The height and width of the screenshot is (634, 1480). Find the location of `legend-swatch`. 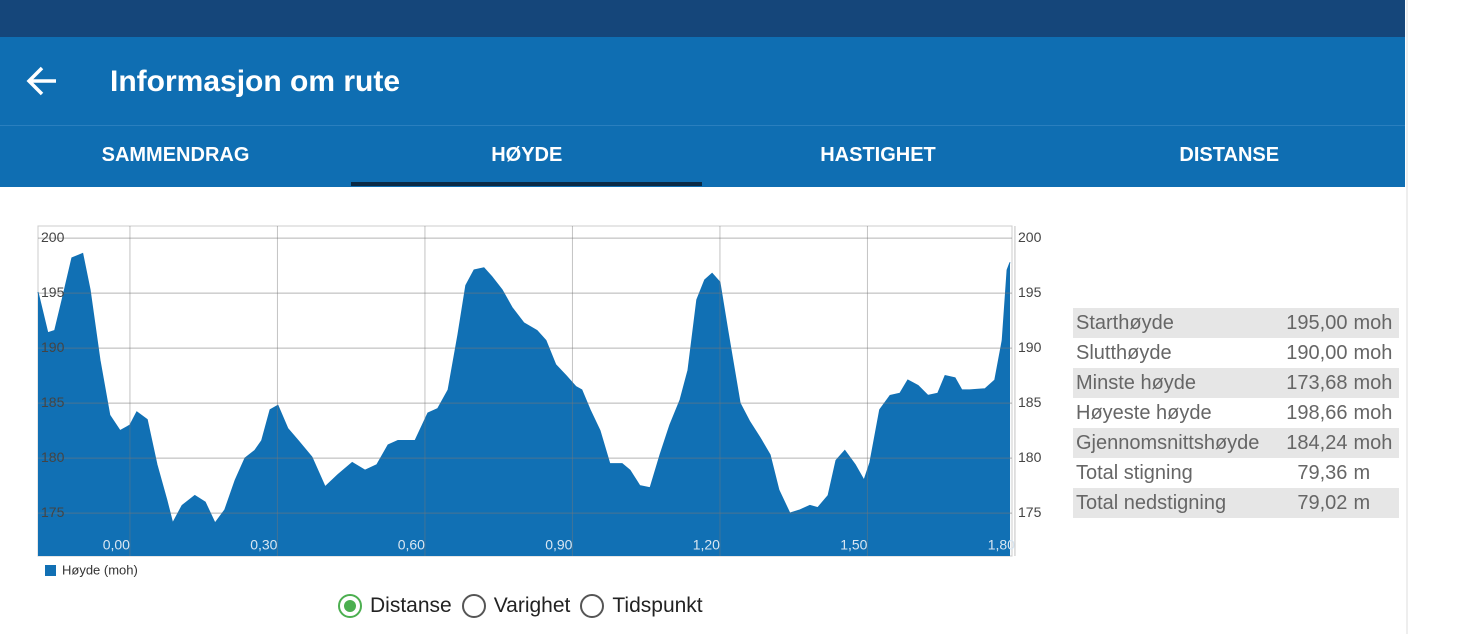

legend-swatch is located at coordinates (50, 570).